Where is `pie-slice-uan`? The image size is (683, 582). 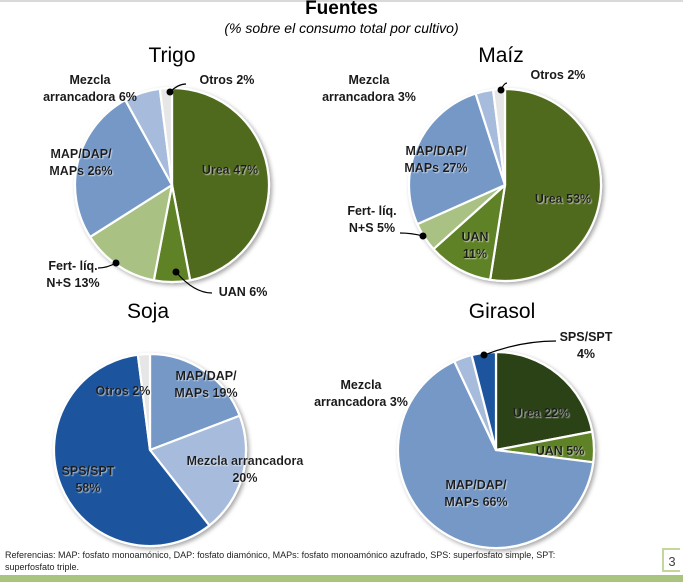 pie-slice-uan is located at coordinates (469, 232).